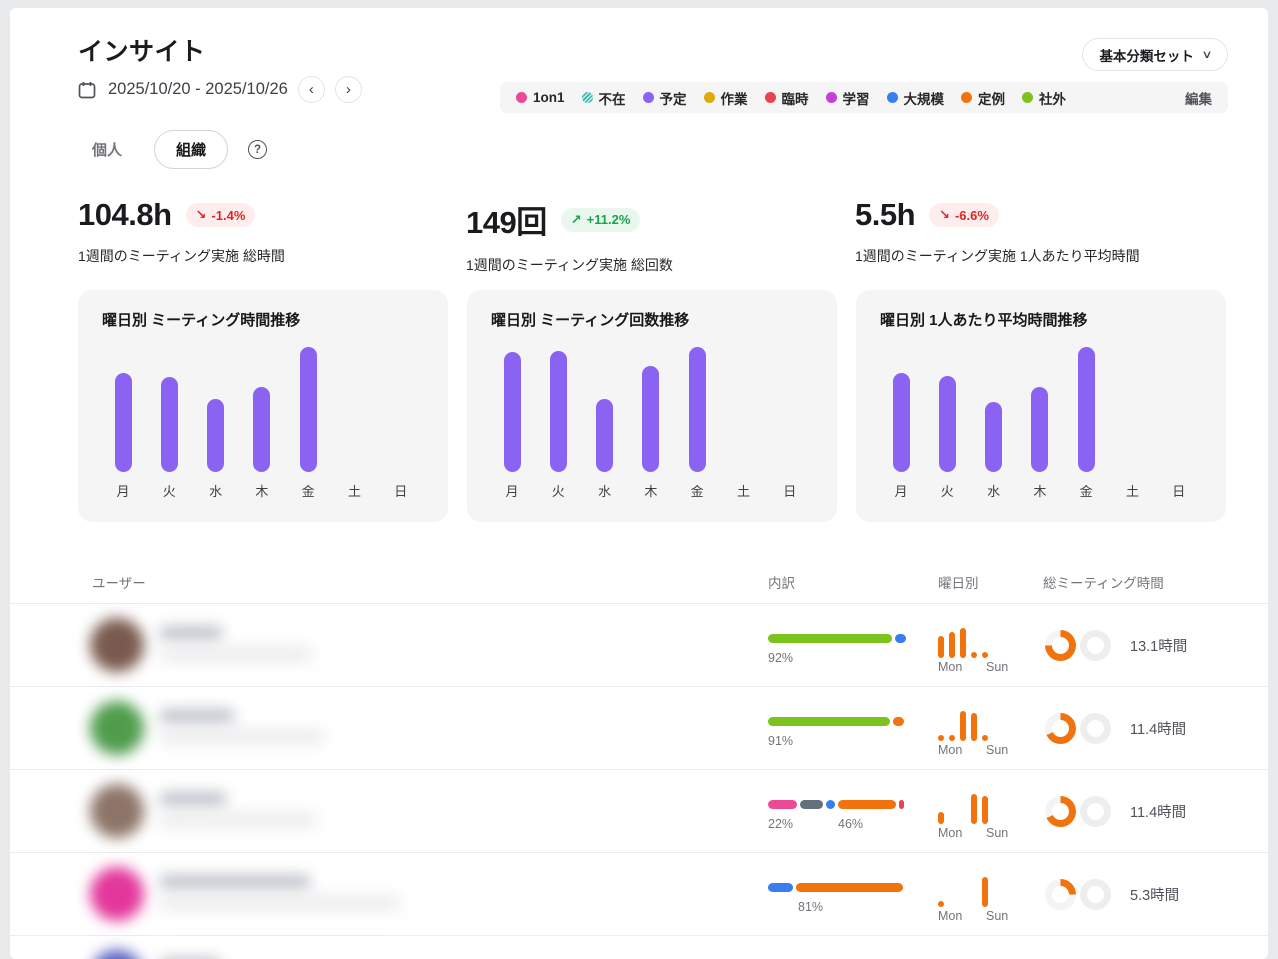 The width and height of the screenshot is (1278, 959). I want to click on legend-label: 学習, so click(856, 99).